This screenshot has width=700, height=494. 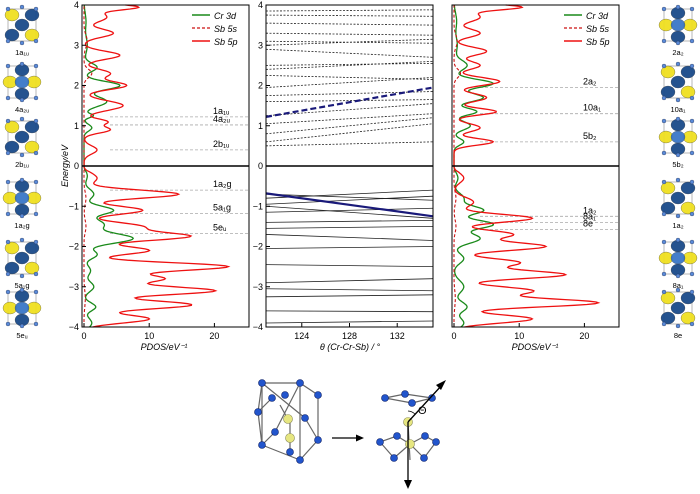 I want to click on right-orbital-0: 2a₂, so click(x=678, y=30).